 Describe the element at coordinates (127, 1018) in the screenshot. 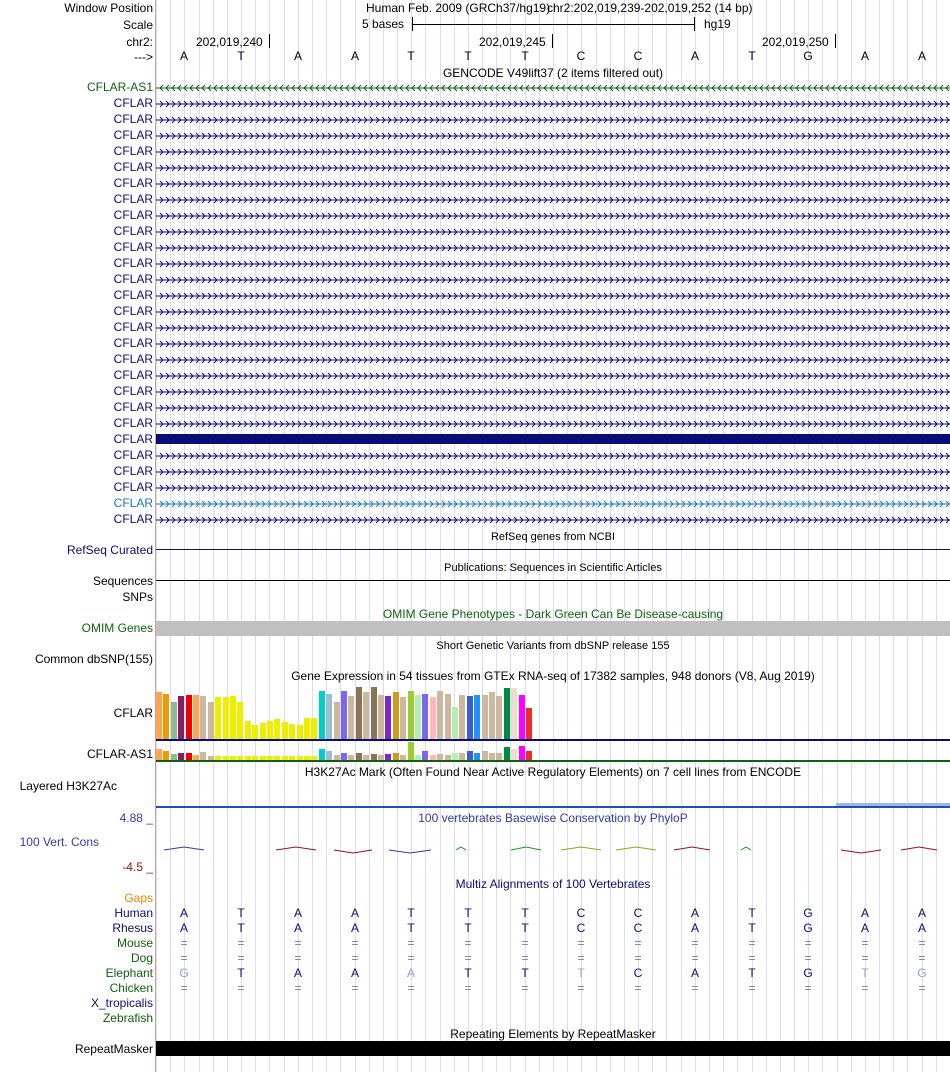

I see `species-label: Zebrafish` at that location.